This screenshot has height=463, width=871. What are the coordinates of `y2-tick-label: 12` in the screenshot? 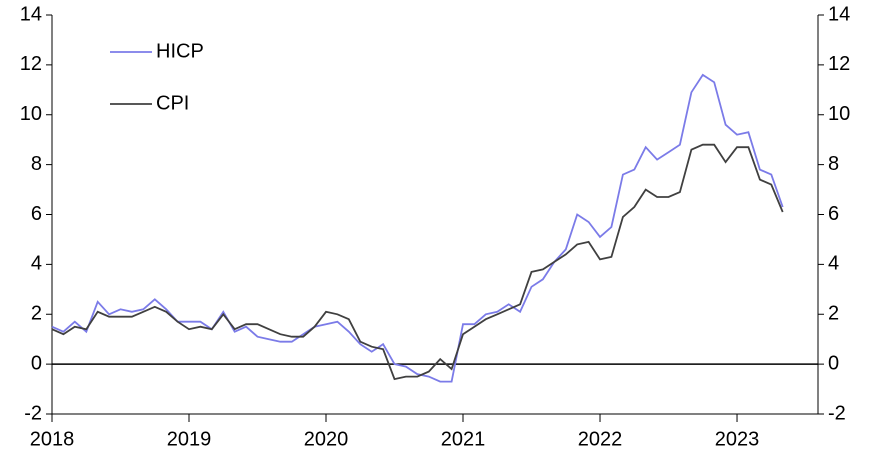 It's located at (839, 64).